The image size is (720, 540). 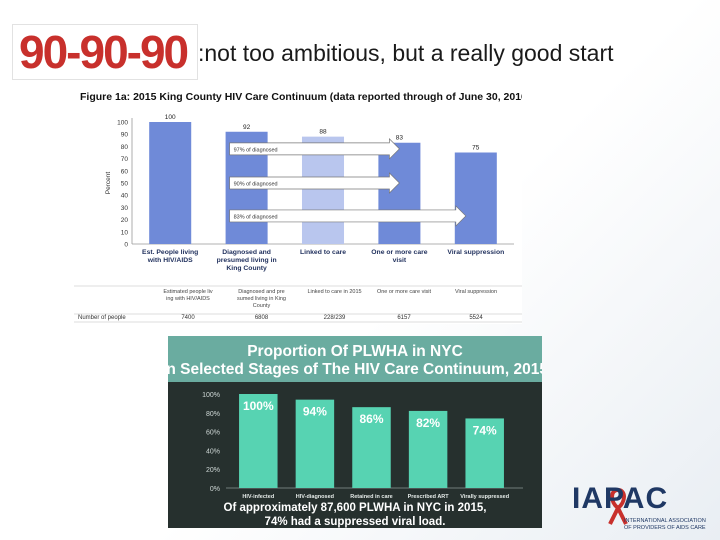 I want to click on y-tick-label: 90, so click(x=125, y=135).